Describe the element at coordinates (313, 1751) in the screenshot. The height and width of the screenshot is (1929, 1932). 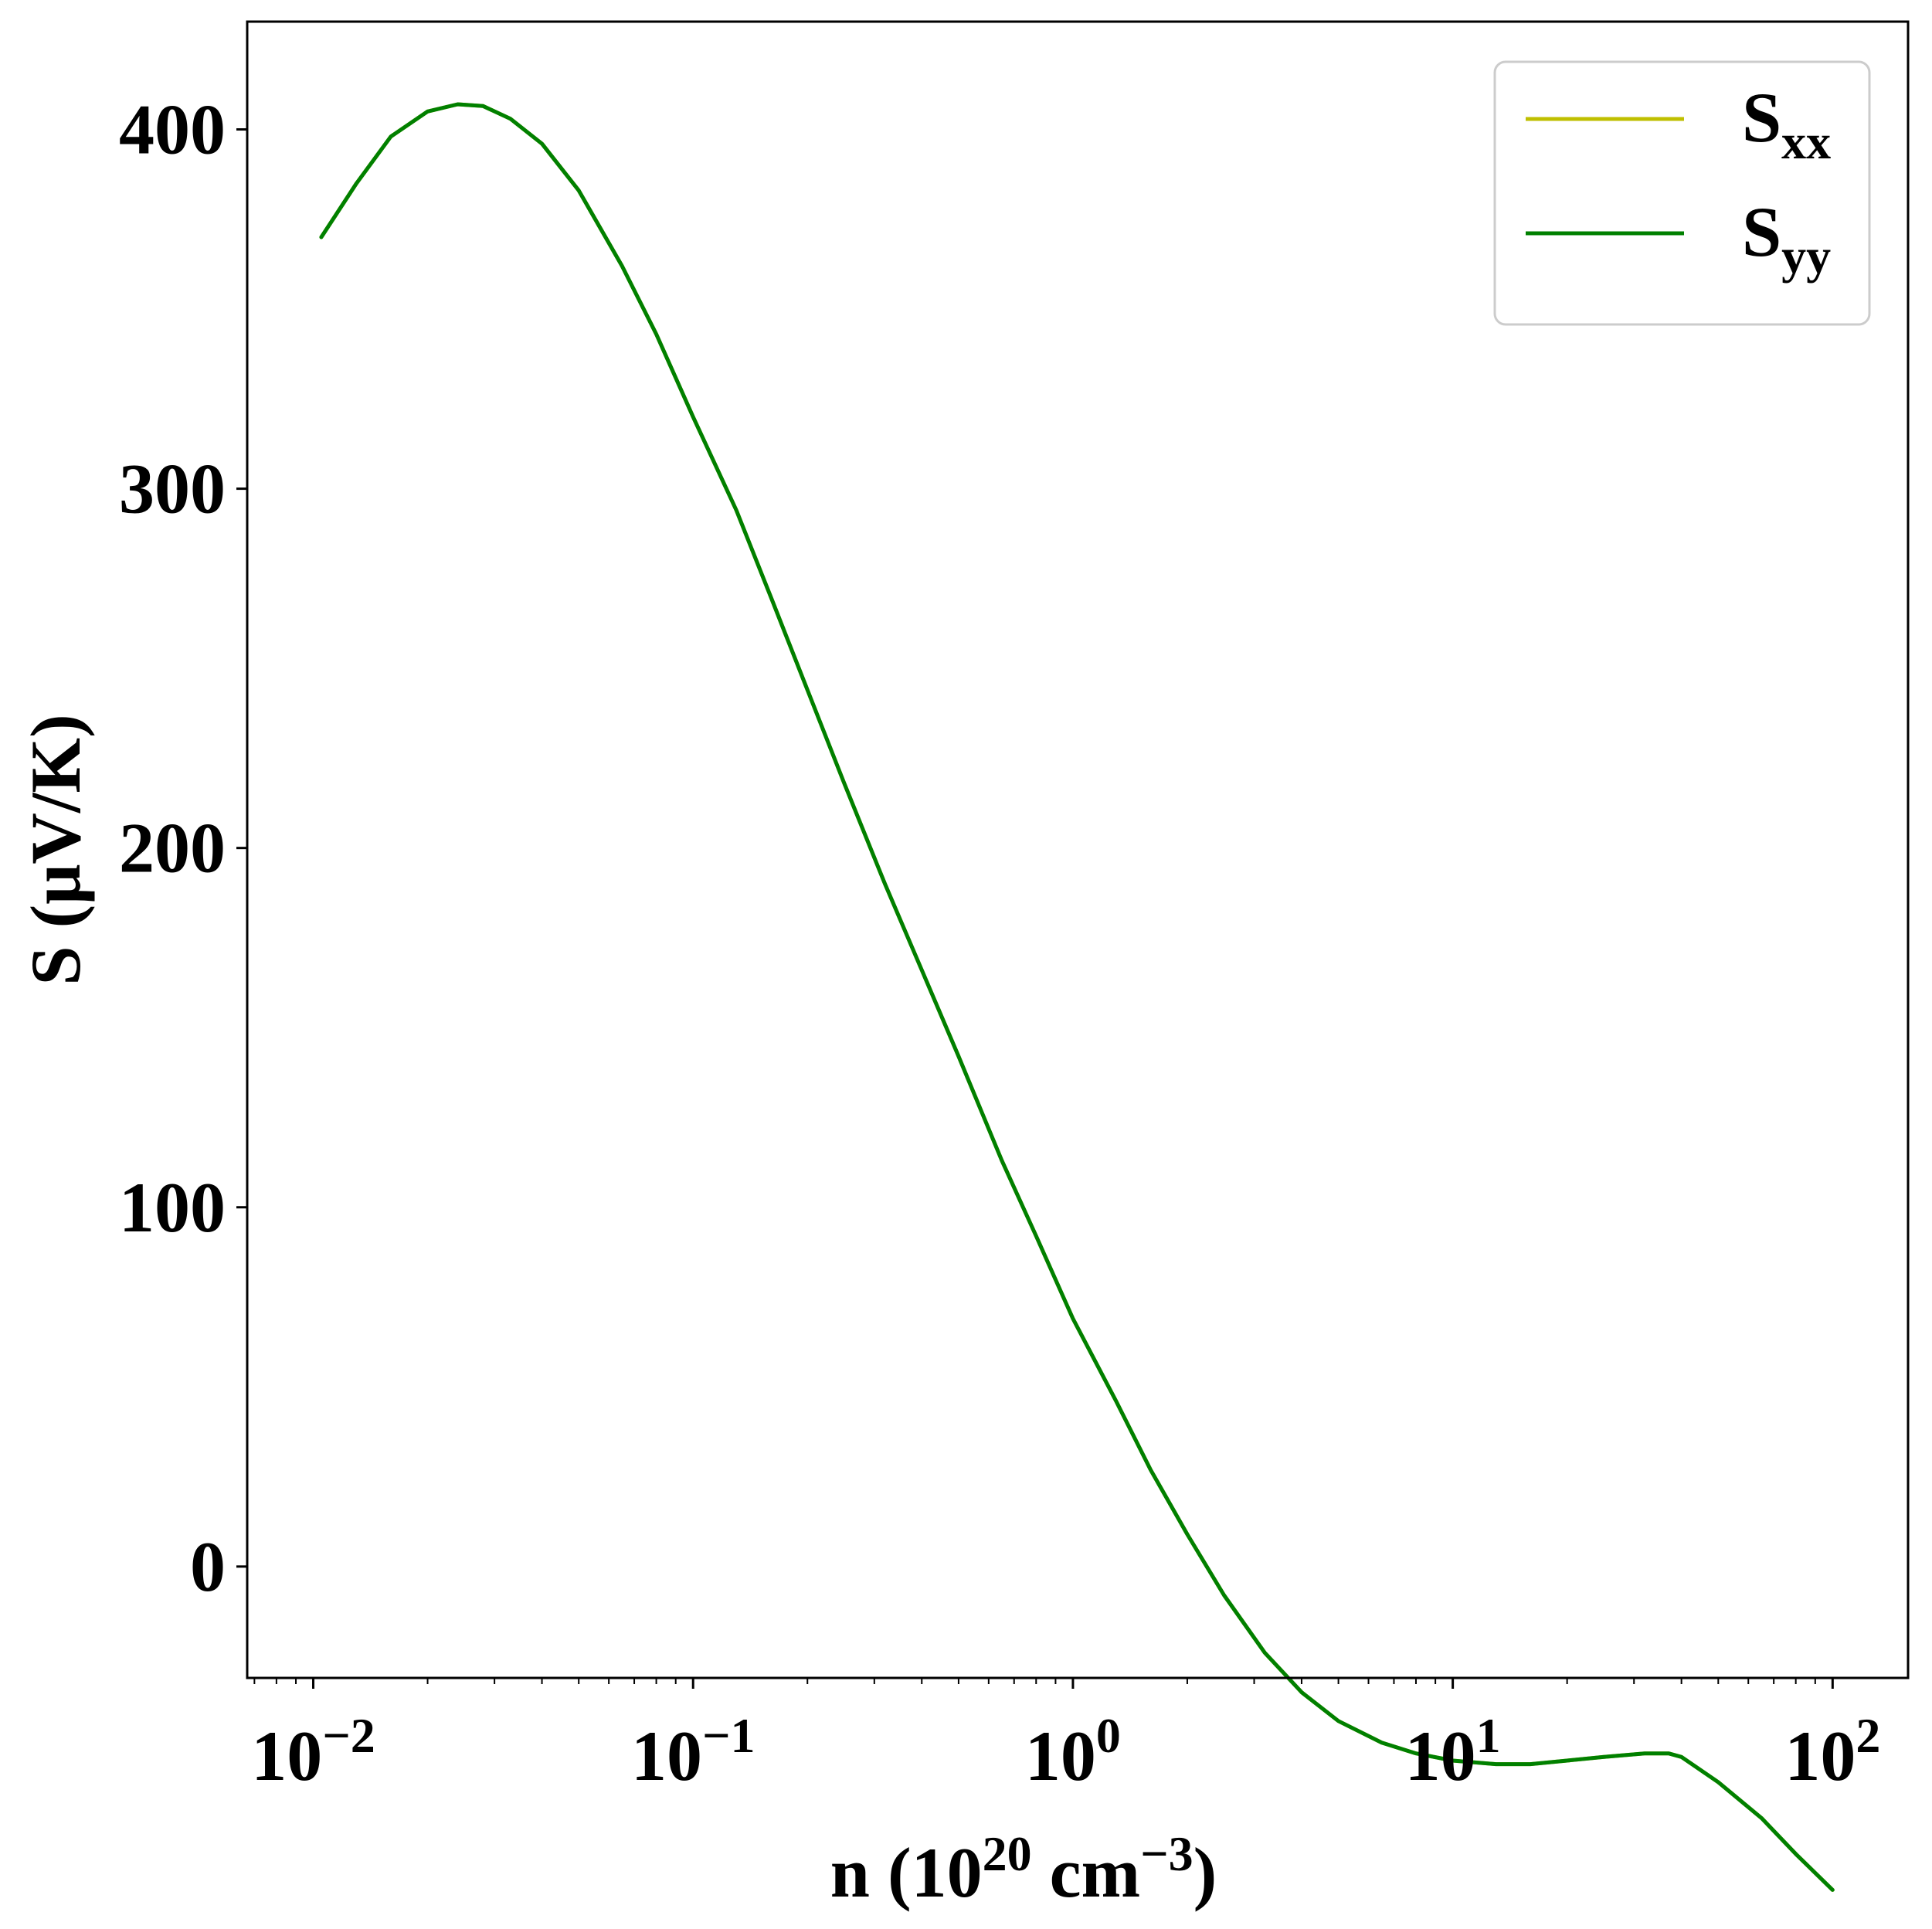
I see `x-tick-label-0: 10⁻²` at that location.